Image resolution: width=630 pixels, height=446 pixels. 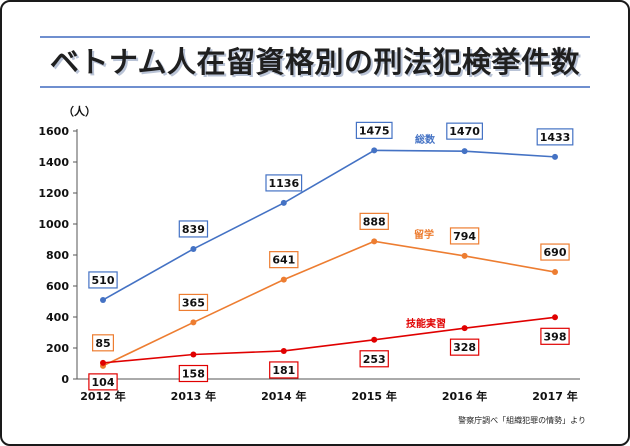 I want to click on data-label: 839, so click(x=193, y=229).